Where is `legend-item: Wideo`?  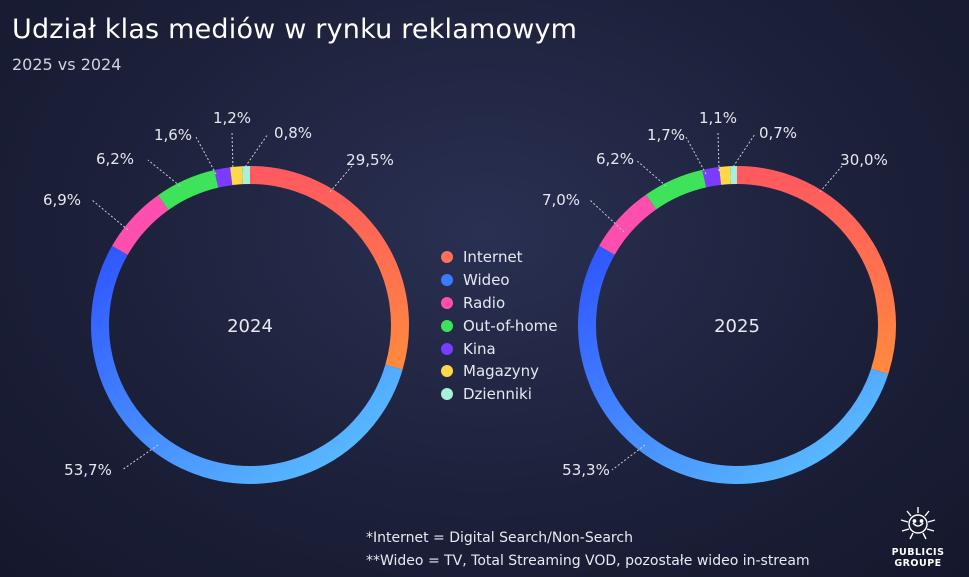
legend-item: Wideo is located at coordinates (499, 280).